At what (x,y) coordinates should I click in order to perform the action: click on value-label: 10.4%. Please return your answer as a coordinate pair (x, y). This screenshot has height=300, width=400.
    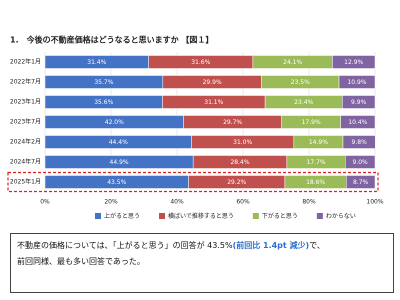
    Looking at the image, I should click on (357, 122).